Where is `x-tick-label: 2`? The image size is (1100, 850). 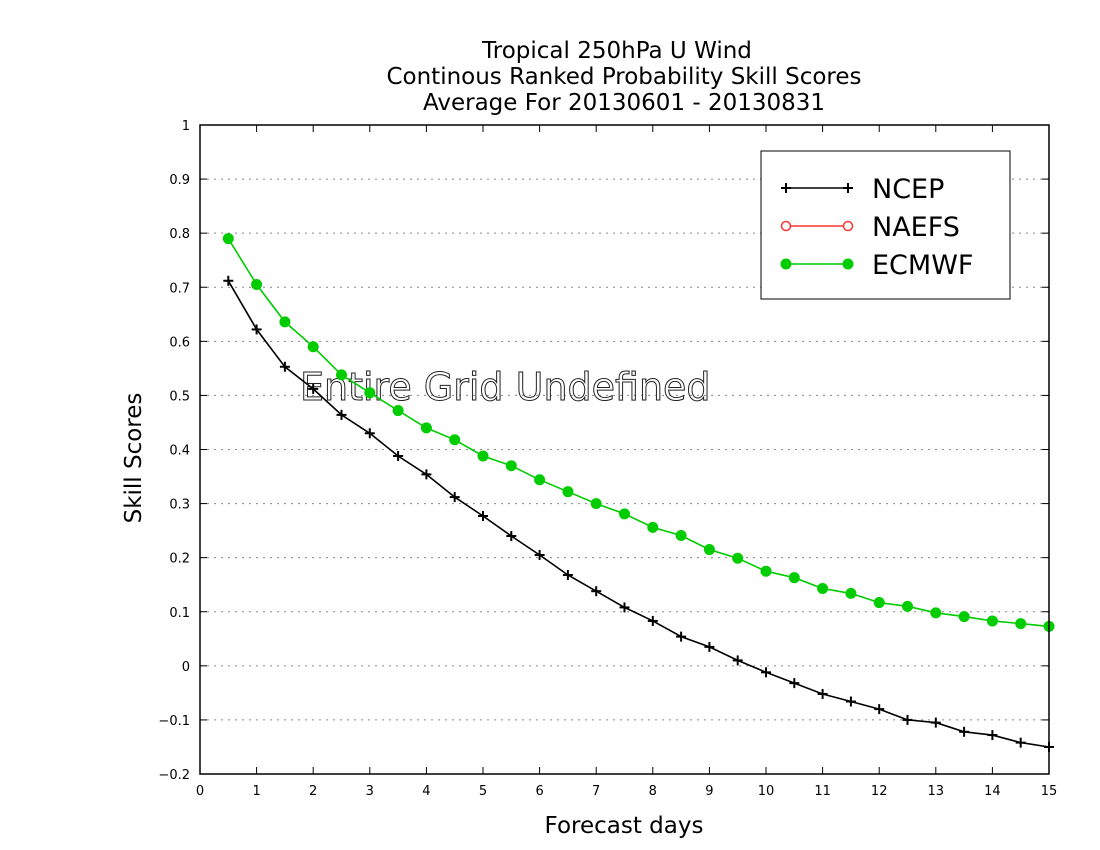
x-tick-label: 2 is located at coordinates (313, 791).